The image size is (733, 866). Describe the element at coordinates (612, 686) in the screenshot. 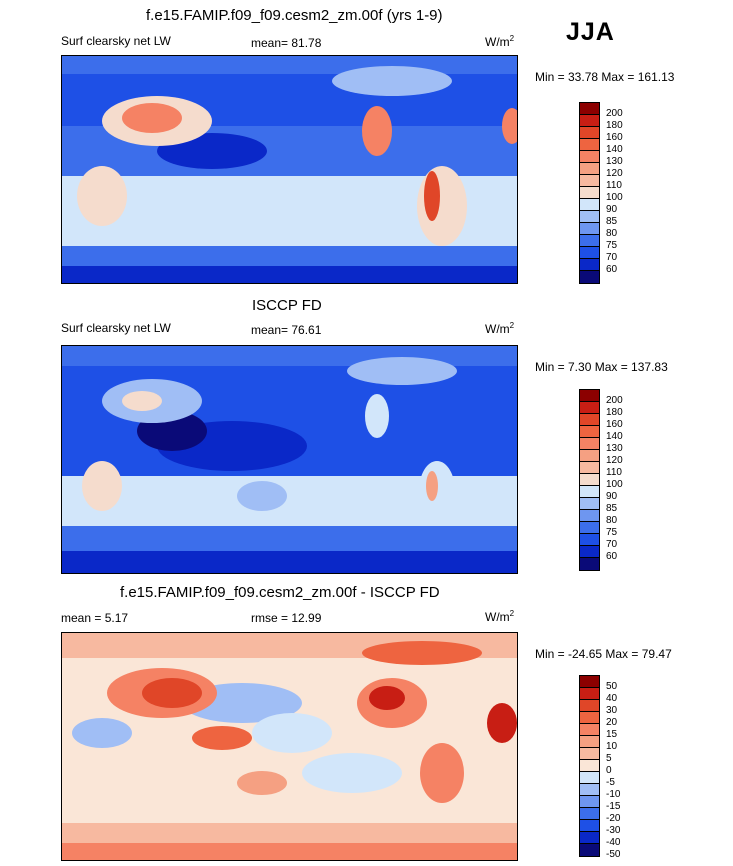

I see `colorbar-tick: 50` at that location.